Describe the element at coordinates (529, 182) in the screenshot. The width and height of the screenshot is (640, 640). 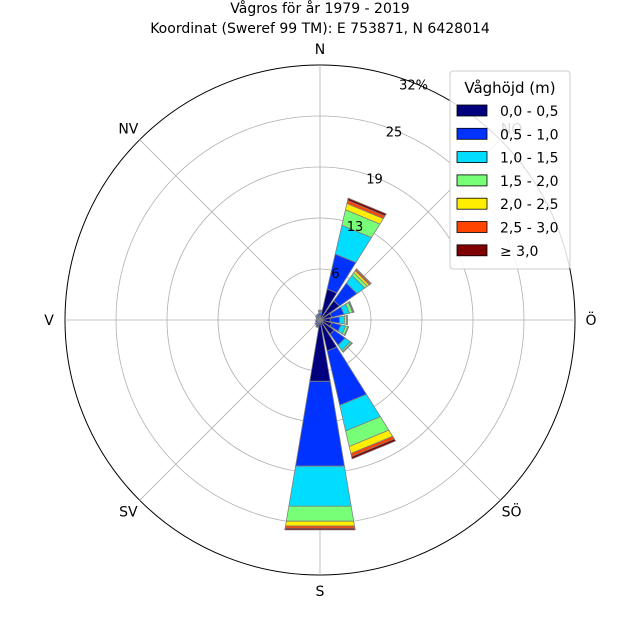
I see `legend-entry-label: 1,5 - 2,0` at that location.